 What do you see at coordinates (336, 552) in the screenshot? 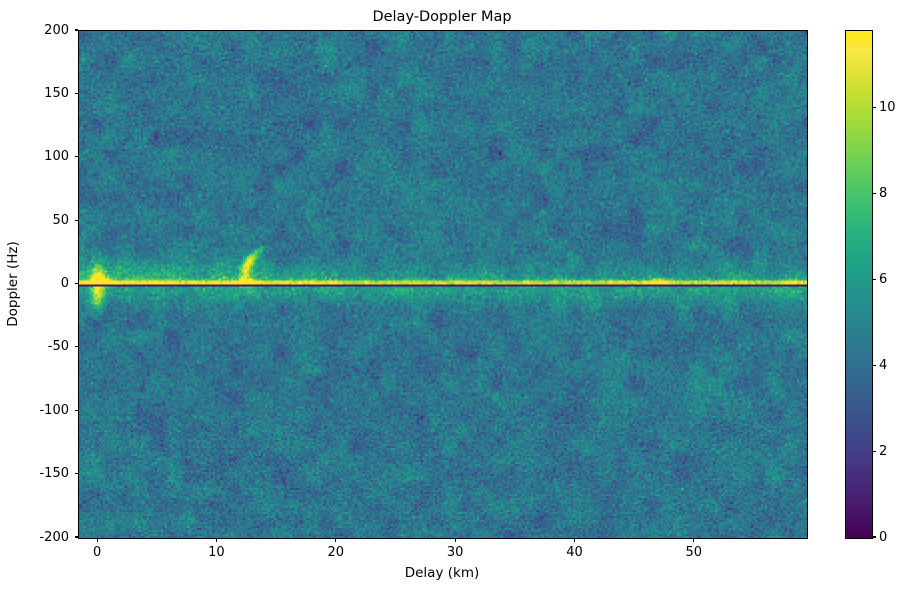
I see `x-tick-label: 20` at bounding box center [336, 552].